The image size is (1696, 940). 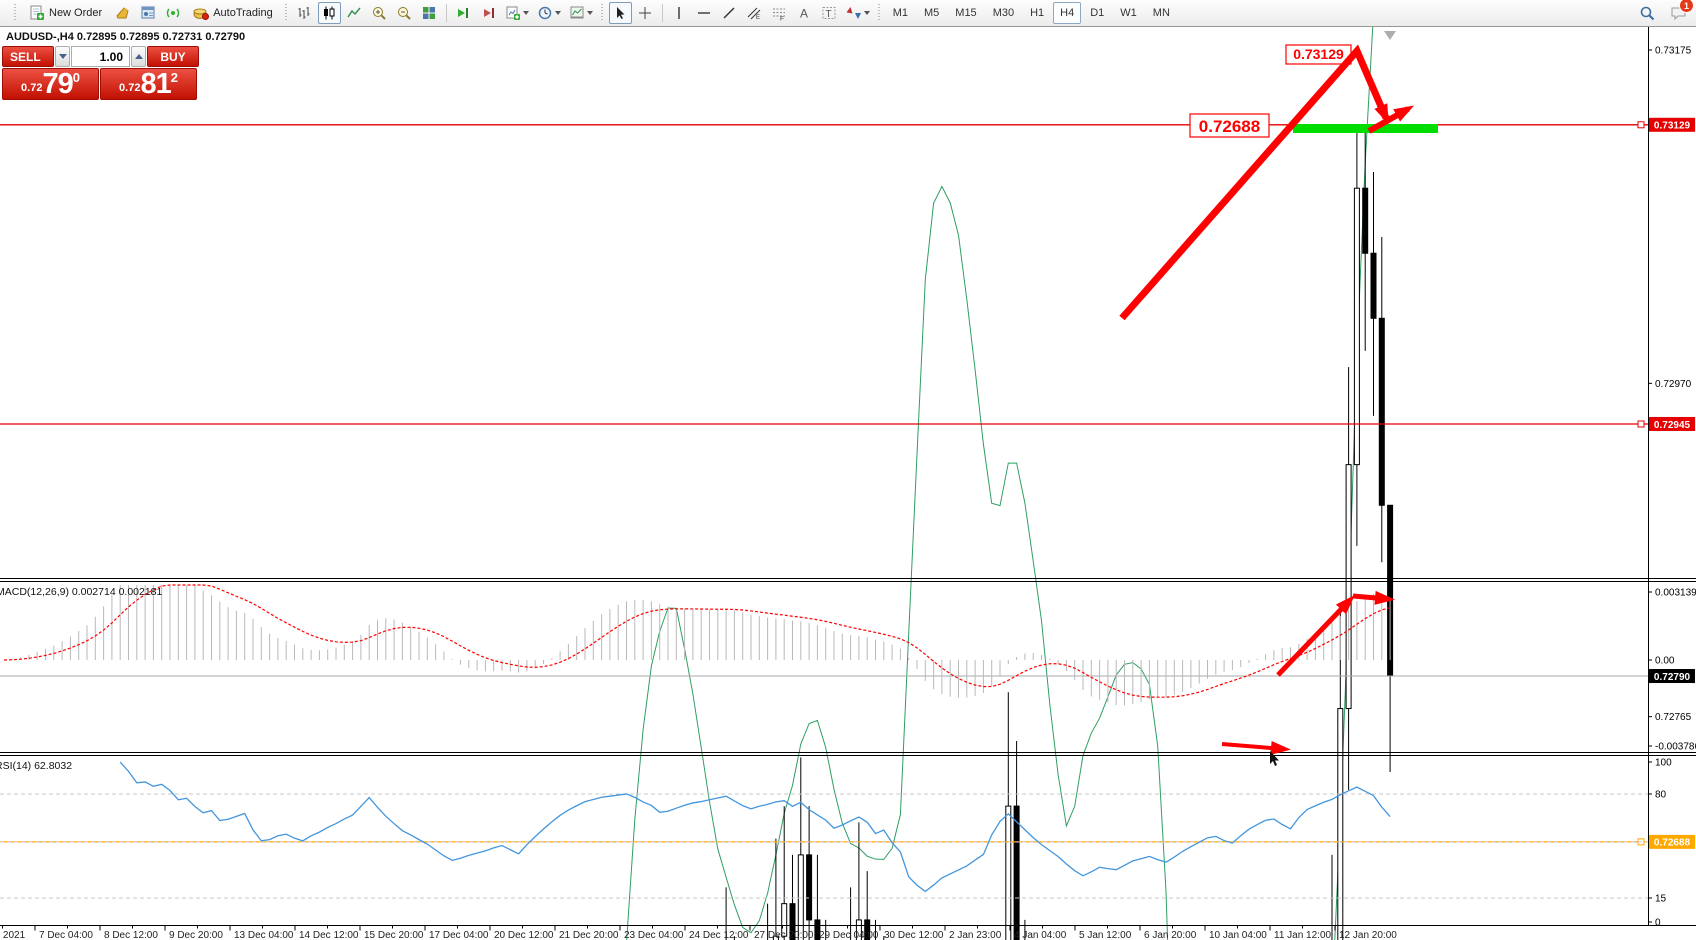 I want to click on channel-tool-button: E, so click(x=754, y=13).